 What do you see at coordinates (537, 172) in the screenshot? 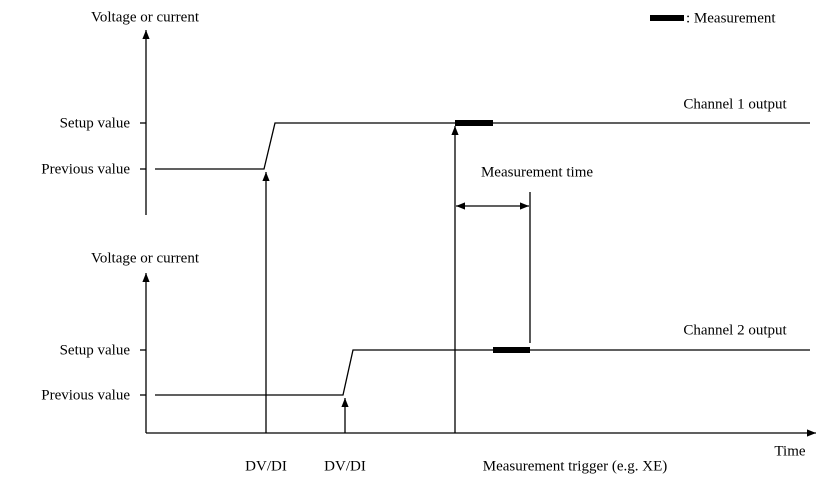
I see `measurement-time-label: Measurement time` at bounding box center [537, 172].